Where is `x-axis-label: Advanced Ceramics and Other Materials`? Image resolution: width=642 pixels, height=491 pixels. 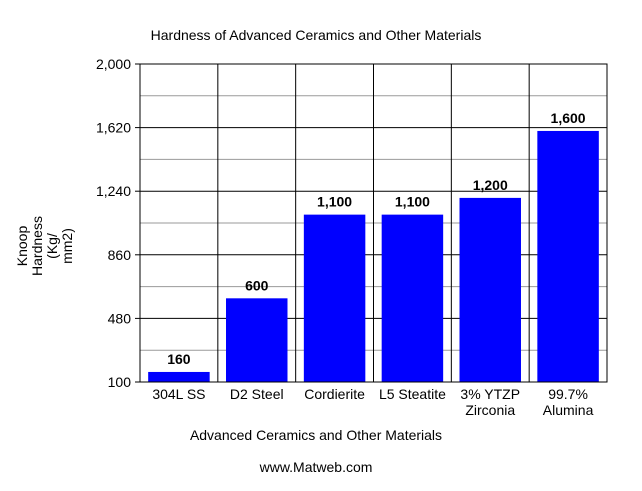 x-axis-label: Advanced Ceramics and Other Materials is located at coordinates (316, 435).